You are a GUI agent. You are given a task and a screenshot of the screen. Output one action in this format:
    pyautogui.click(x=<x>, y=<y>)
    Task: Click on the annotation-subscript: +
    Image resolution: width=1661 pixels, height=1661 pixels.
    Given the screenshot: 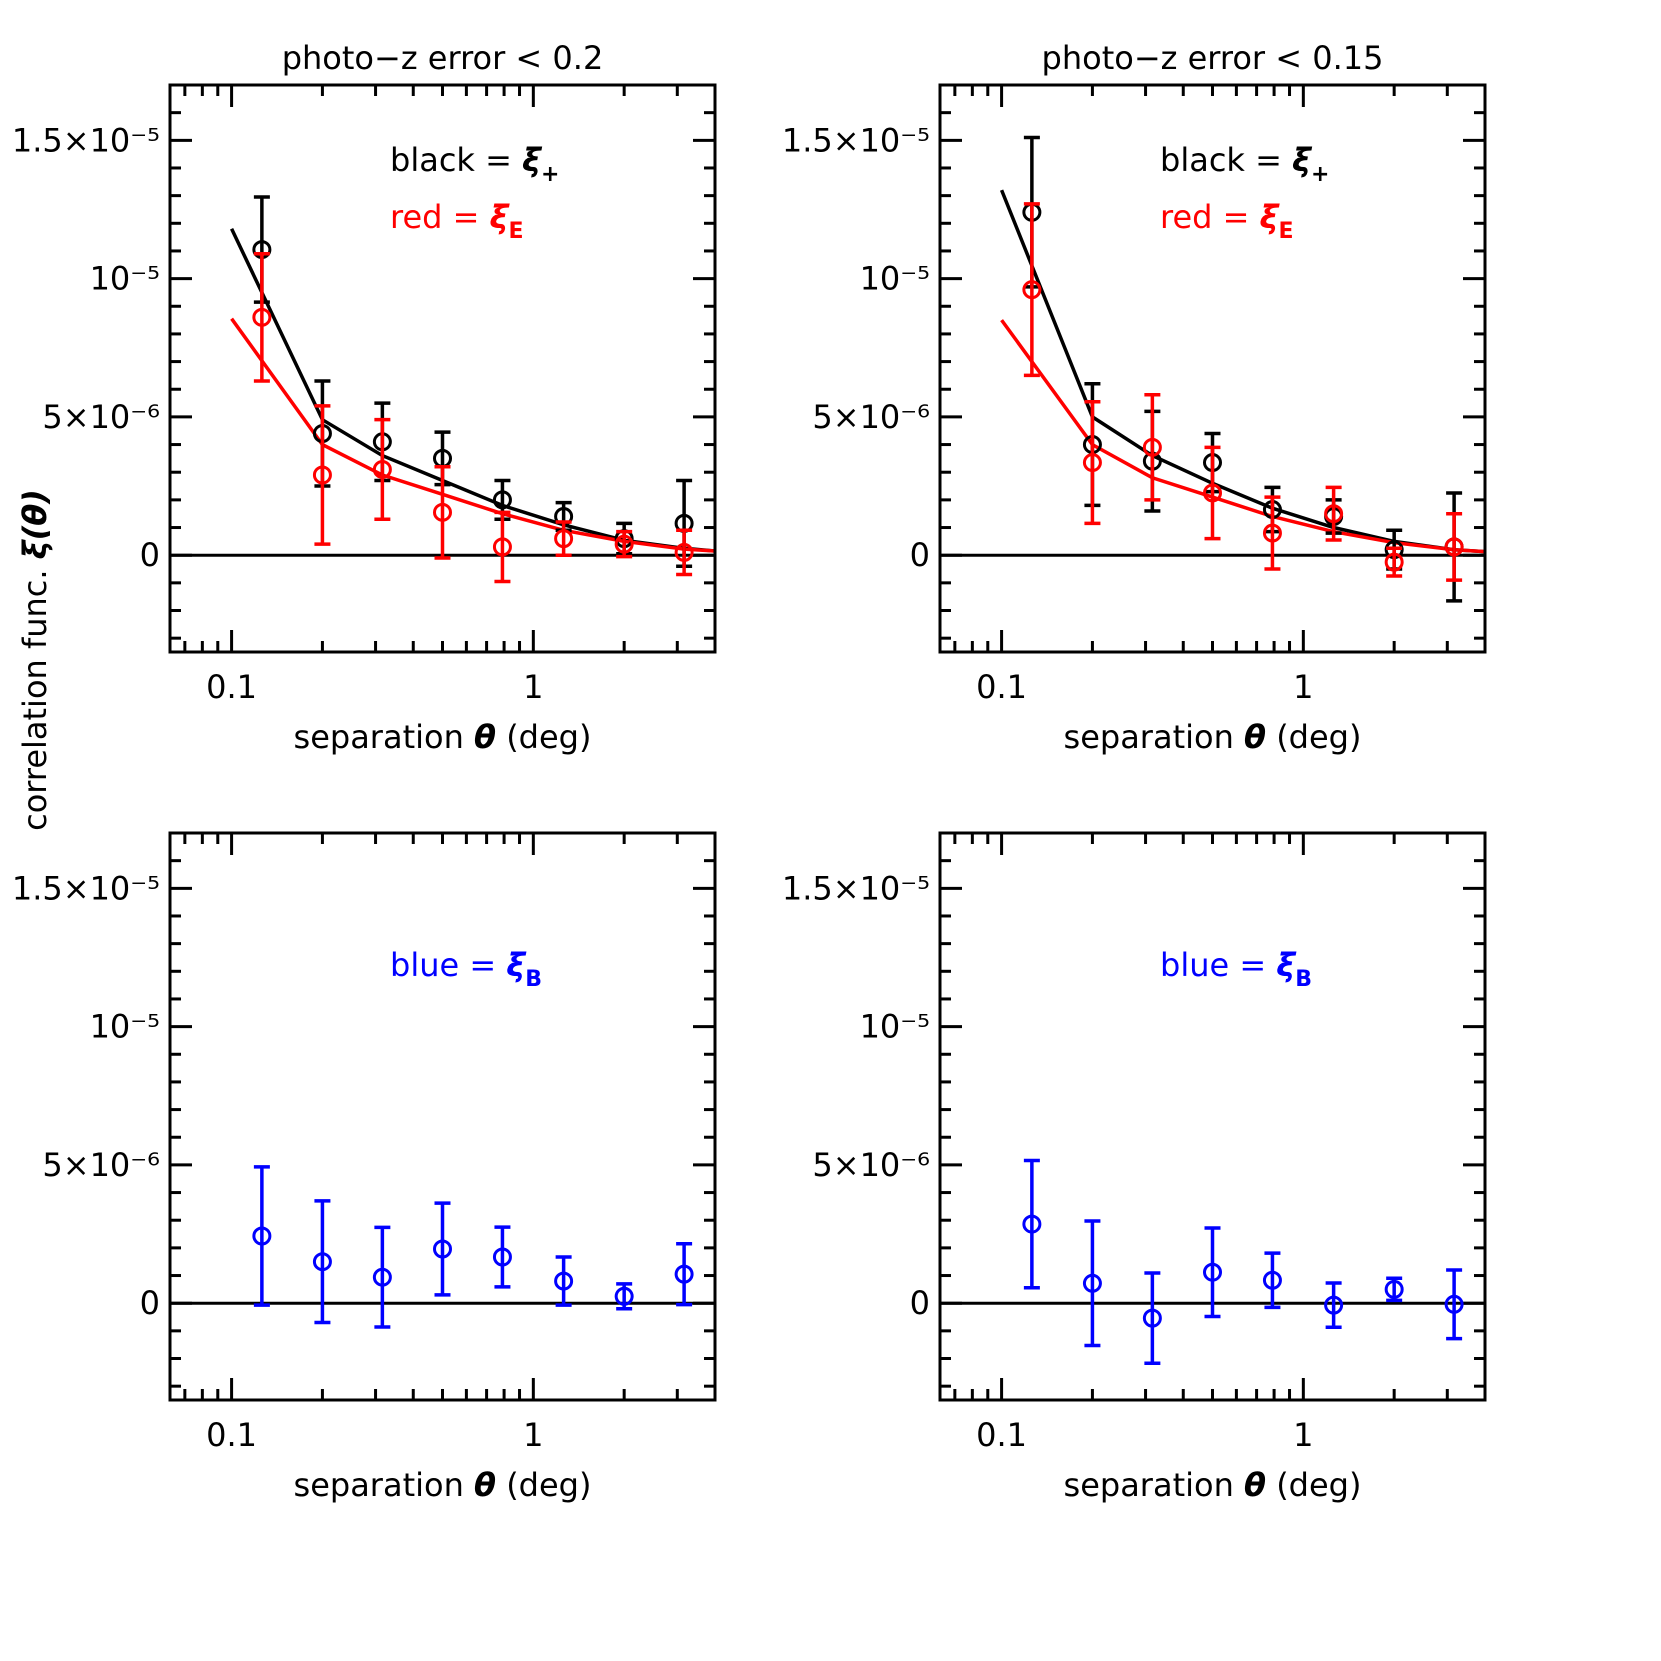 What is the action you would take?
    pyautogui.click(x=550, y=174)
    